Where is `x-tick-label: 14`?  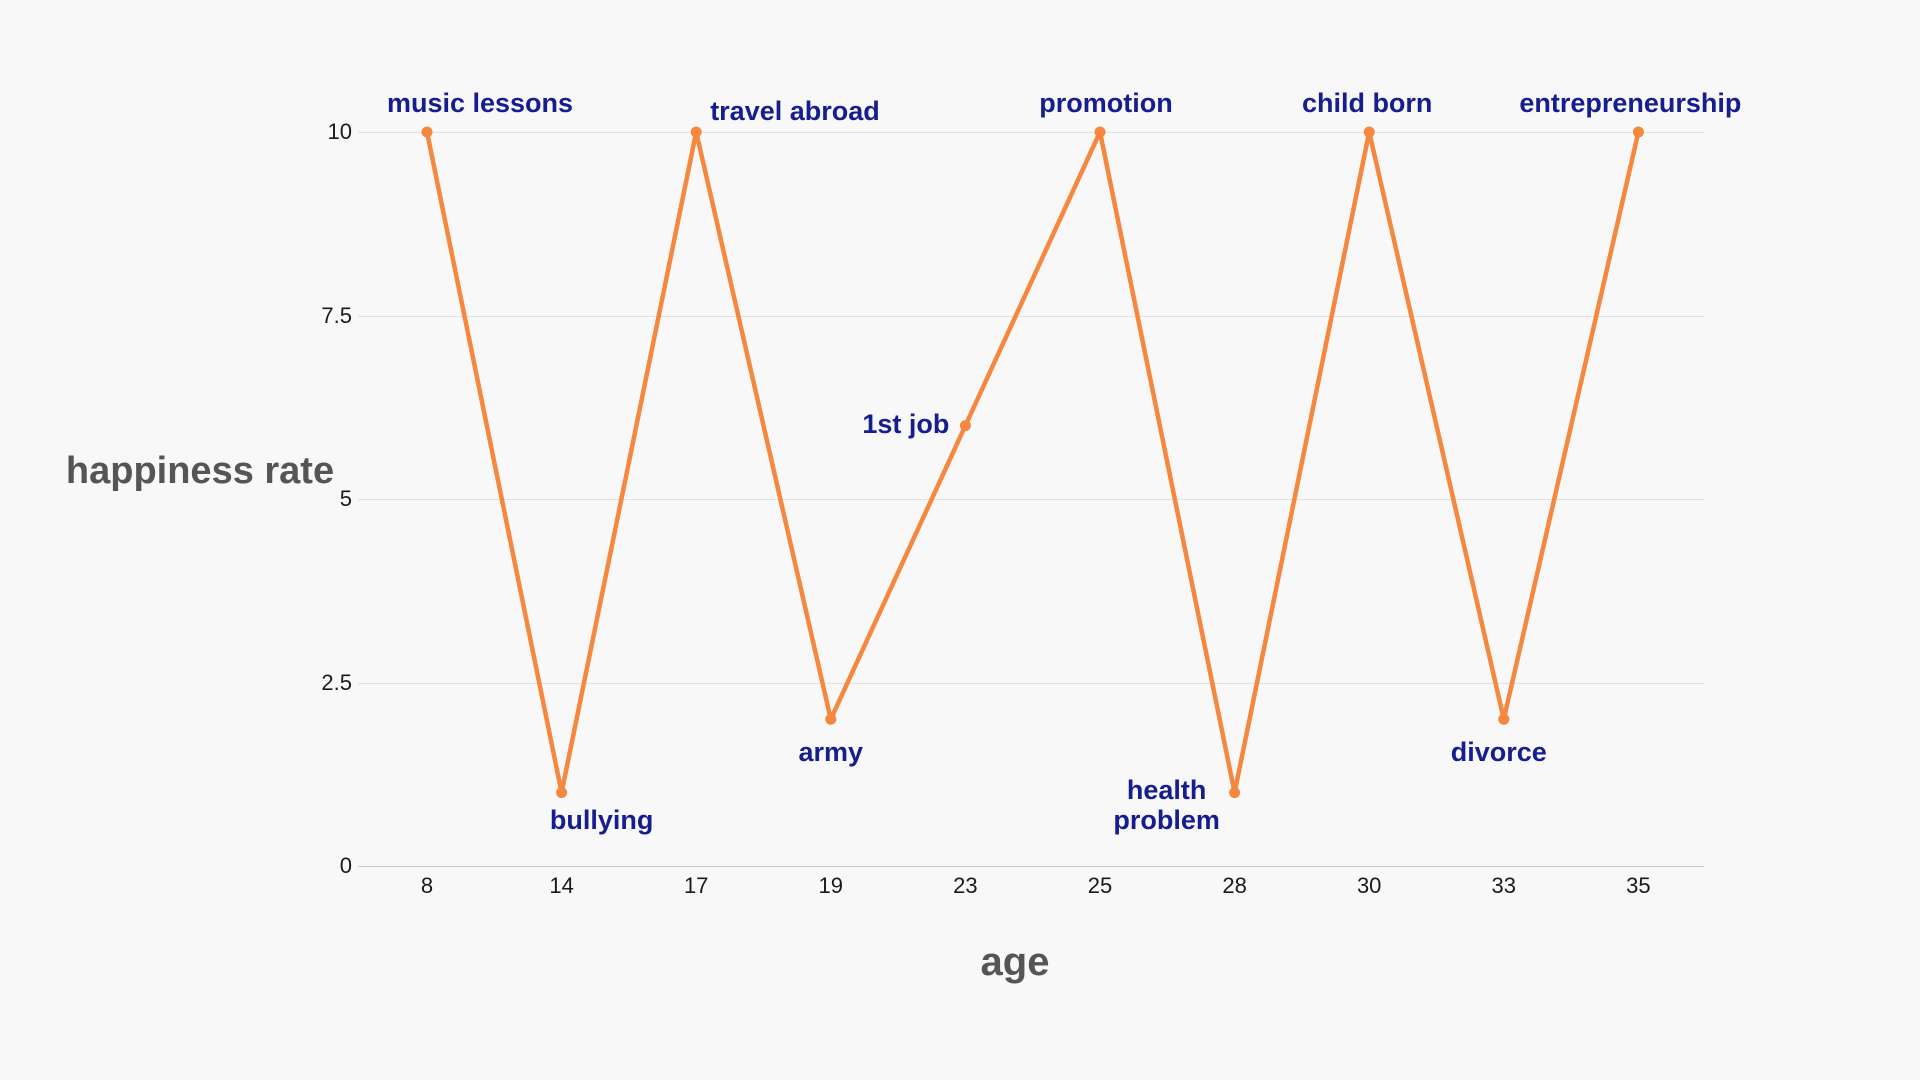
x-tick-label: 14 is located at coordinates (561, 885).